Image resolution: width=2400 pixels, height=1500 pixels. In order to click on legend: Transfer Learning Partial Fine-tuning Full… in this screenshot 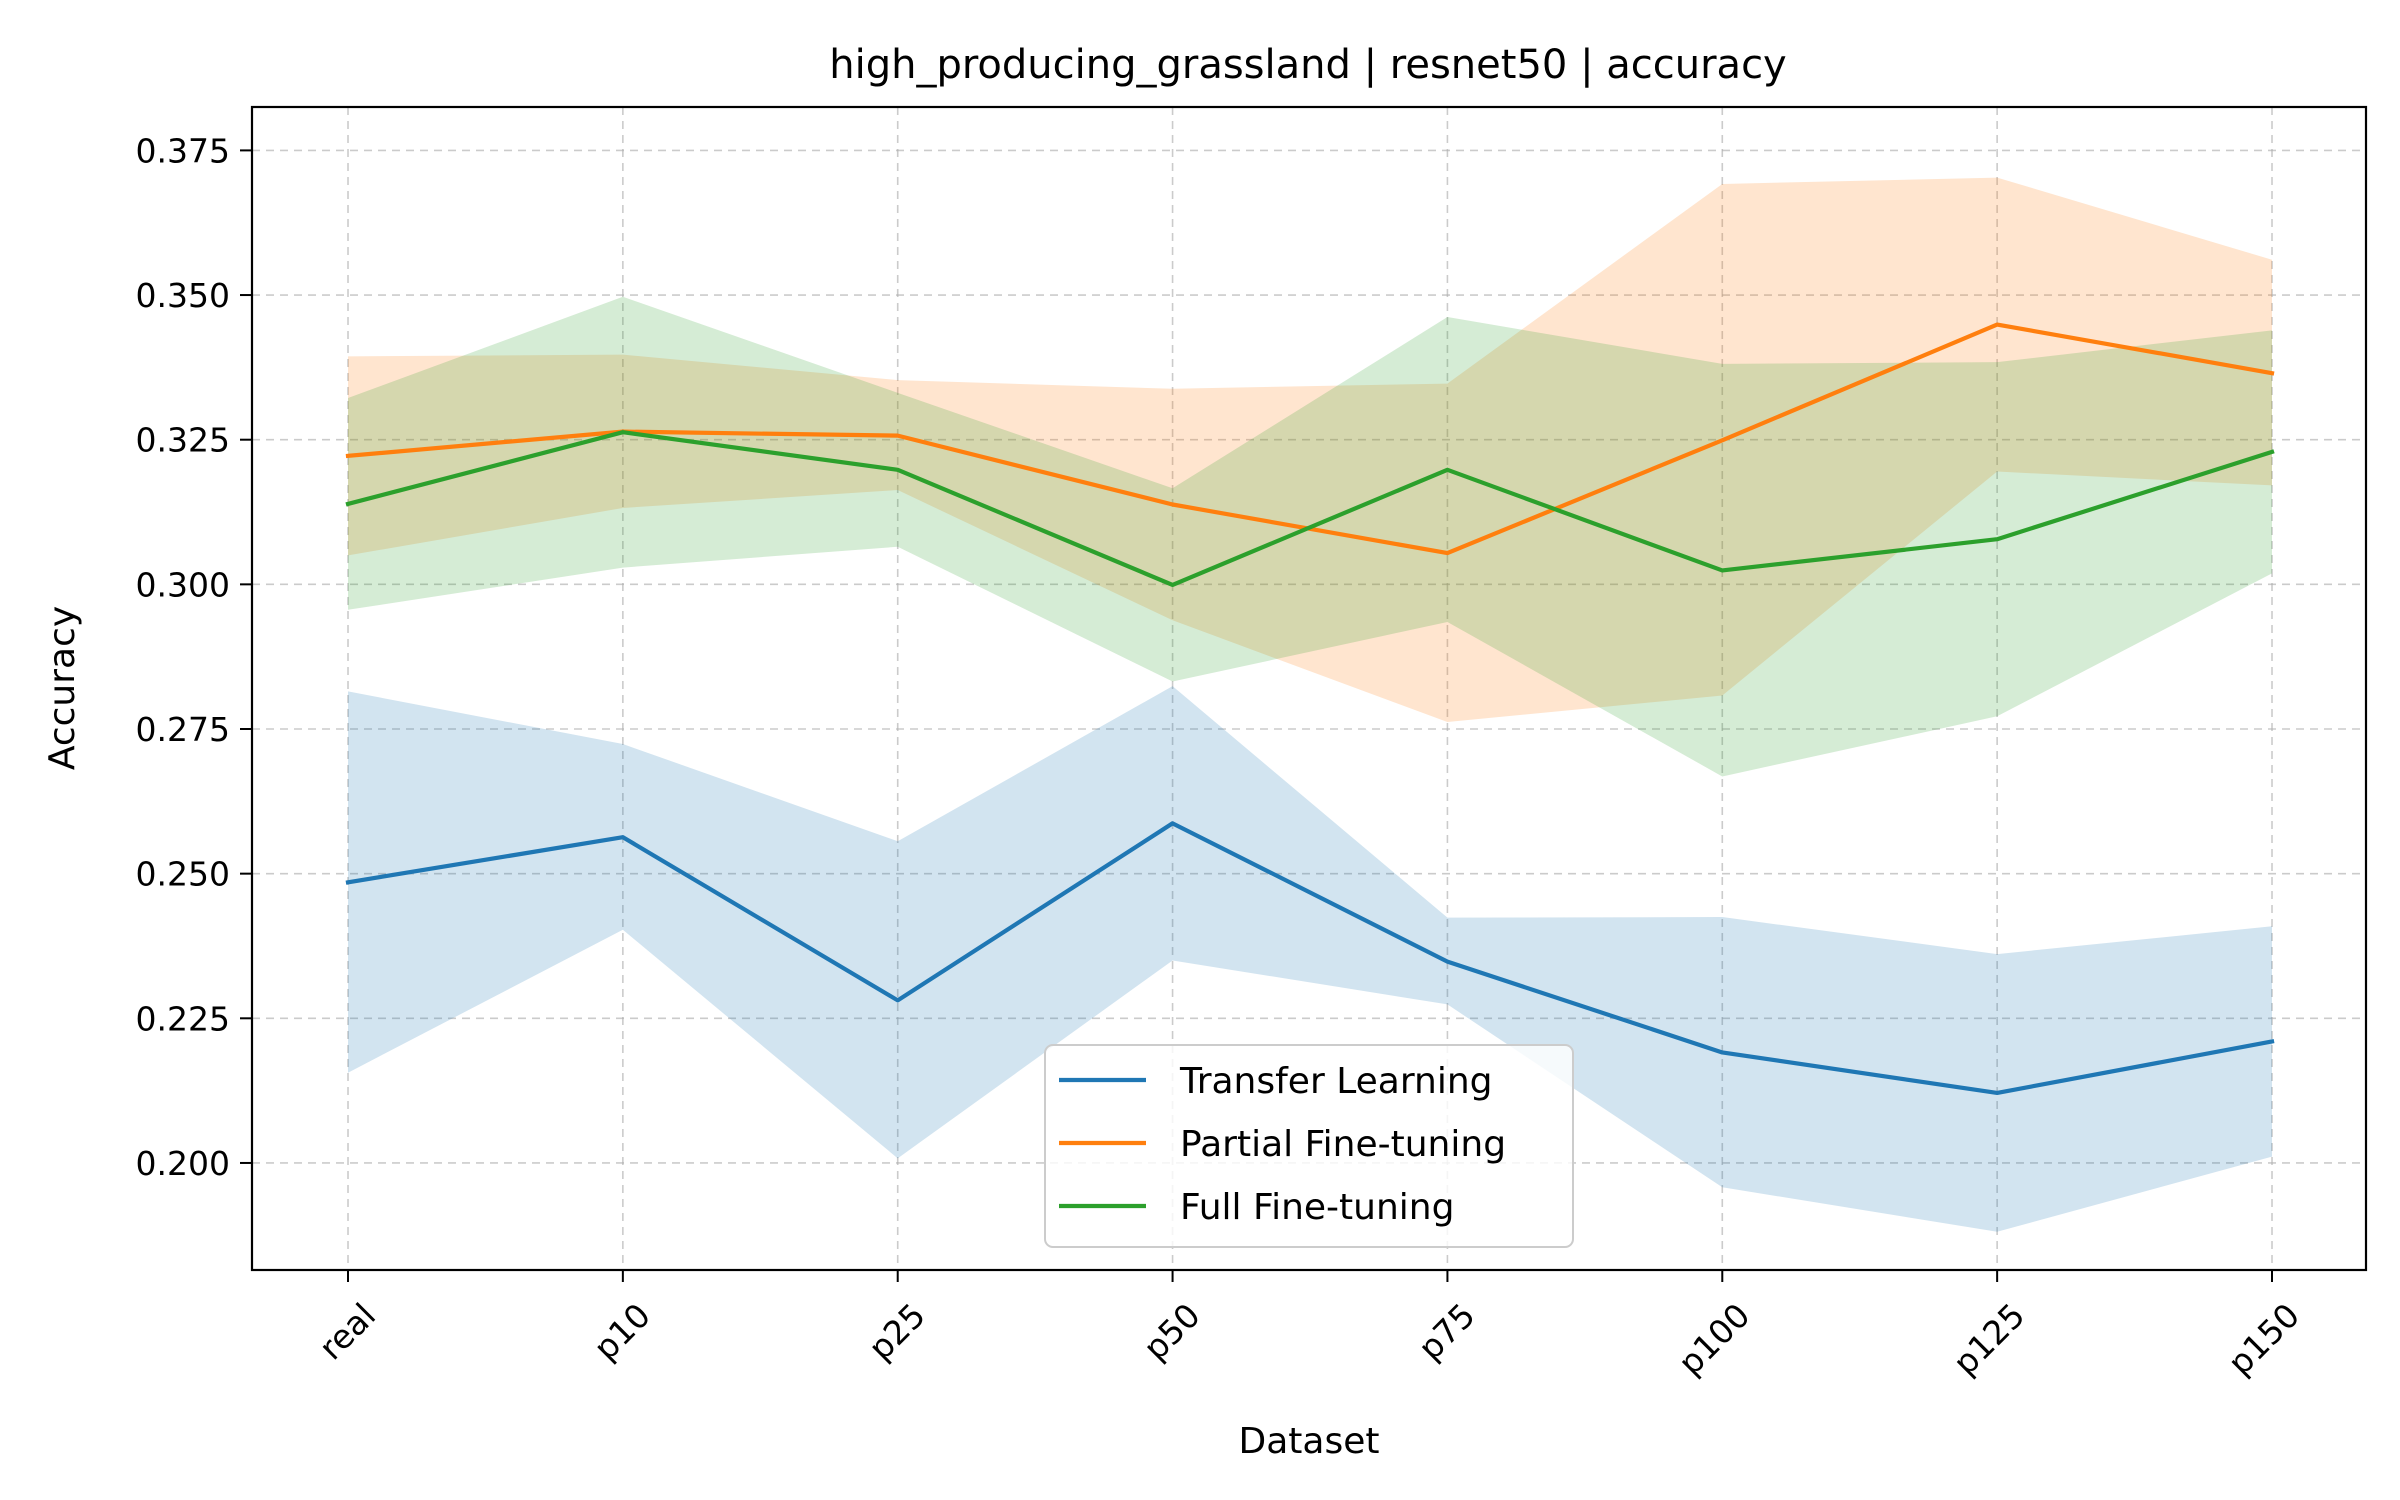, I will do `click(1309, 1146)`.